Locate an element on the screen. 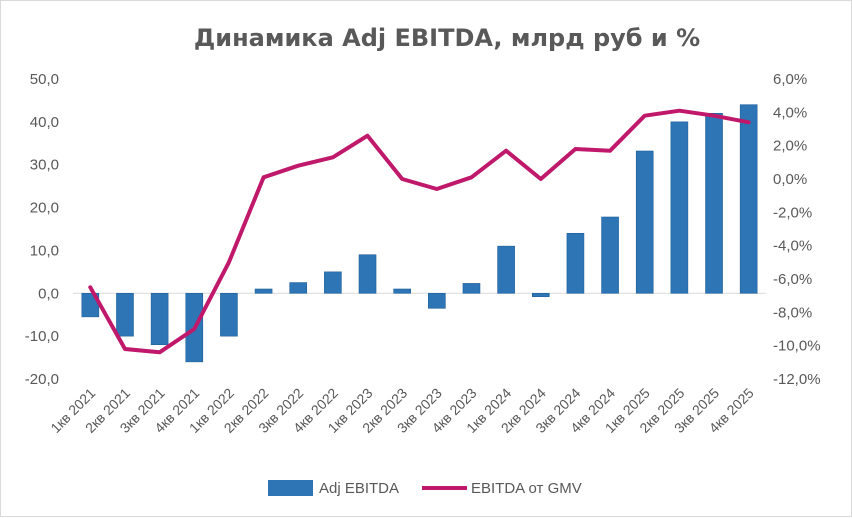 The image size is (852, 518). legend-label-ebitda-gmv: EBITDA от GMV is located at coordinates (526, 488).